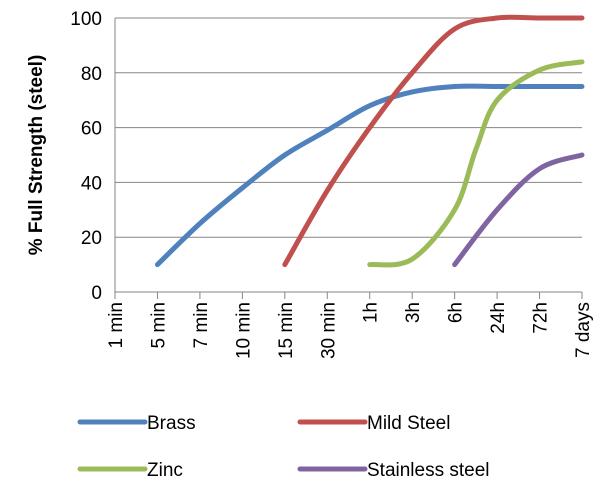  I want to click on y-tick-label: 60, so click(91, 129).